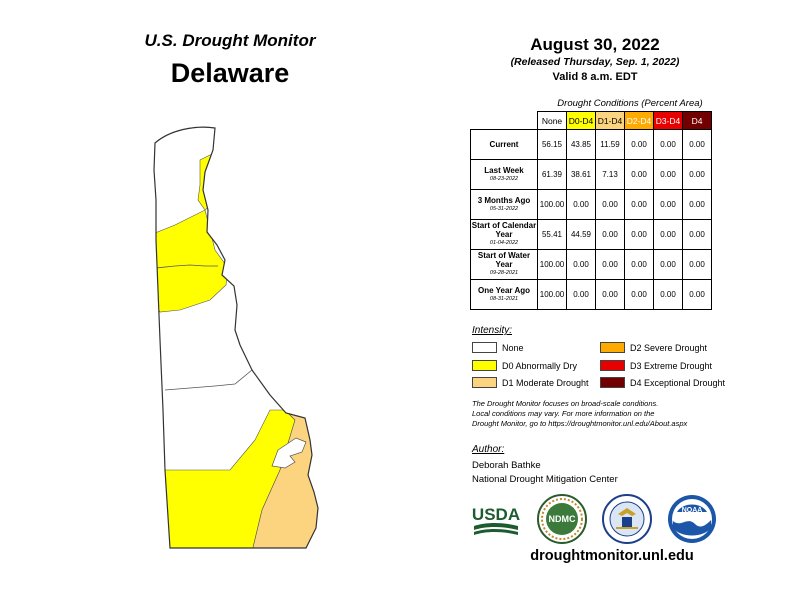 The width and height of the screenshot is (800, 594). What do you see at coordinates (581, 234) in the screenshot?
I see `table-cell: 44.59` at bounding box center [581, 234].